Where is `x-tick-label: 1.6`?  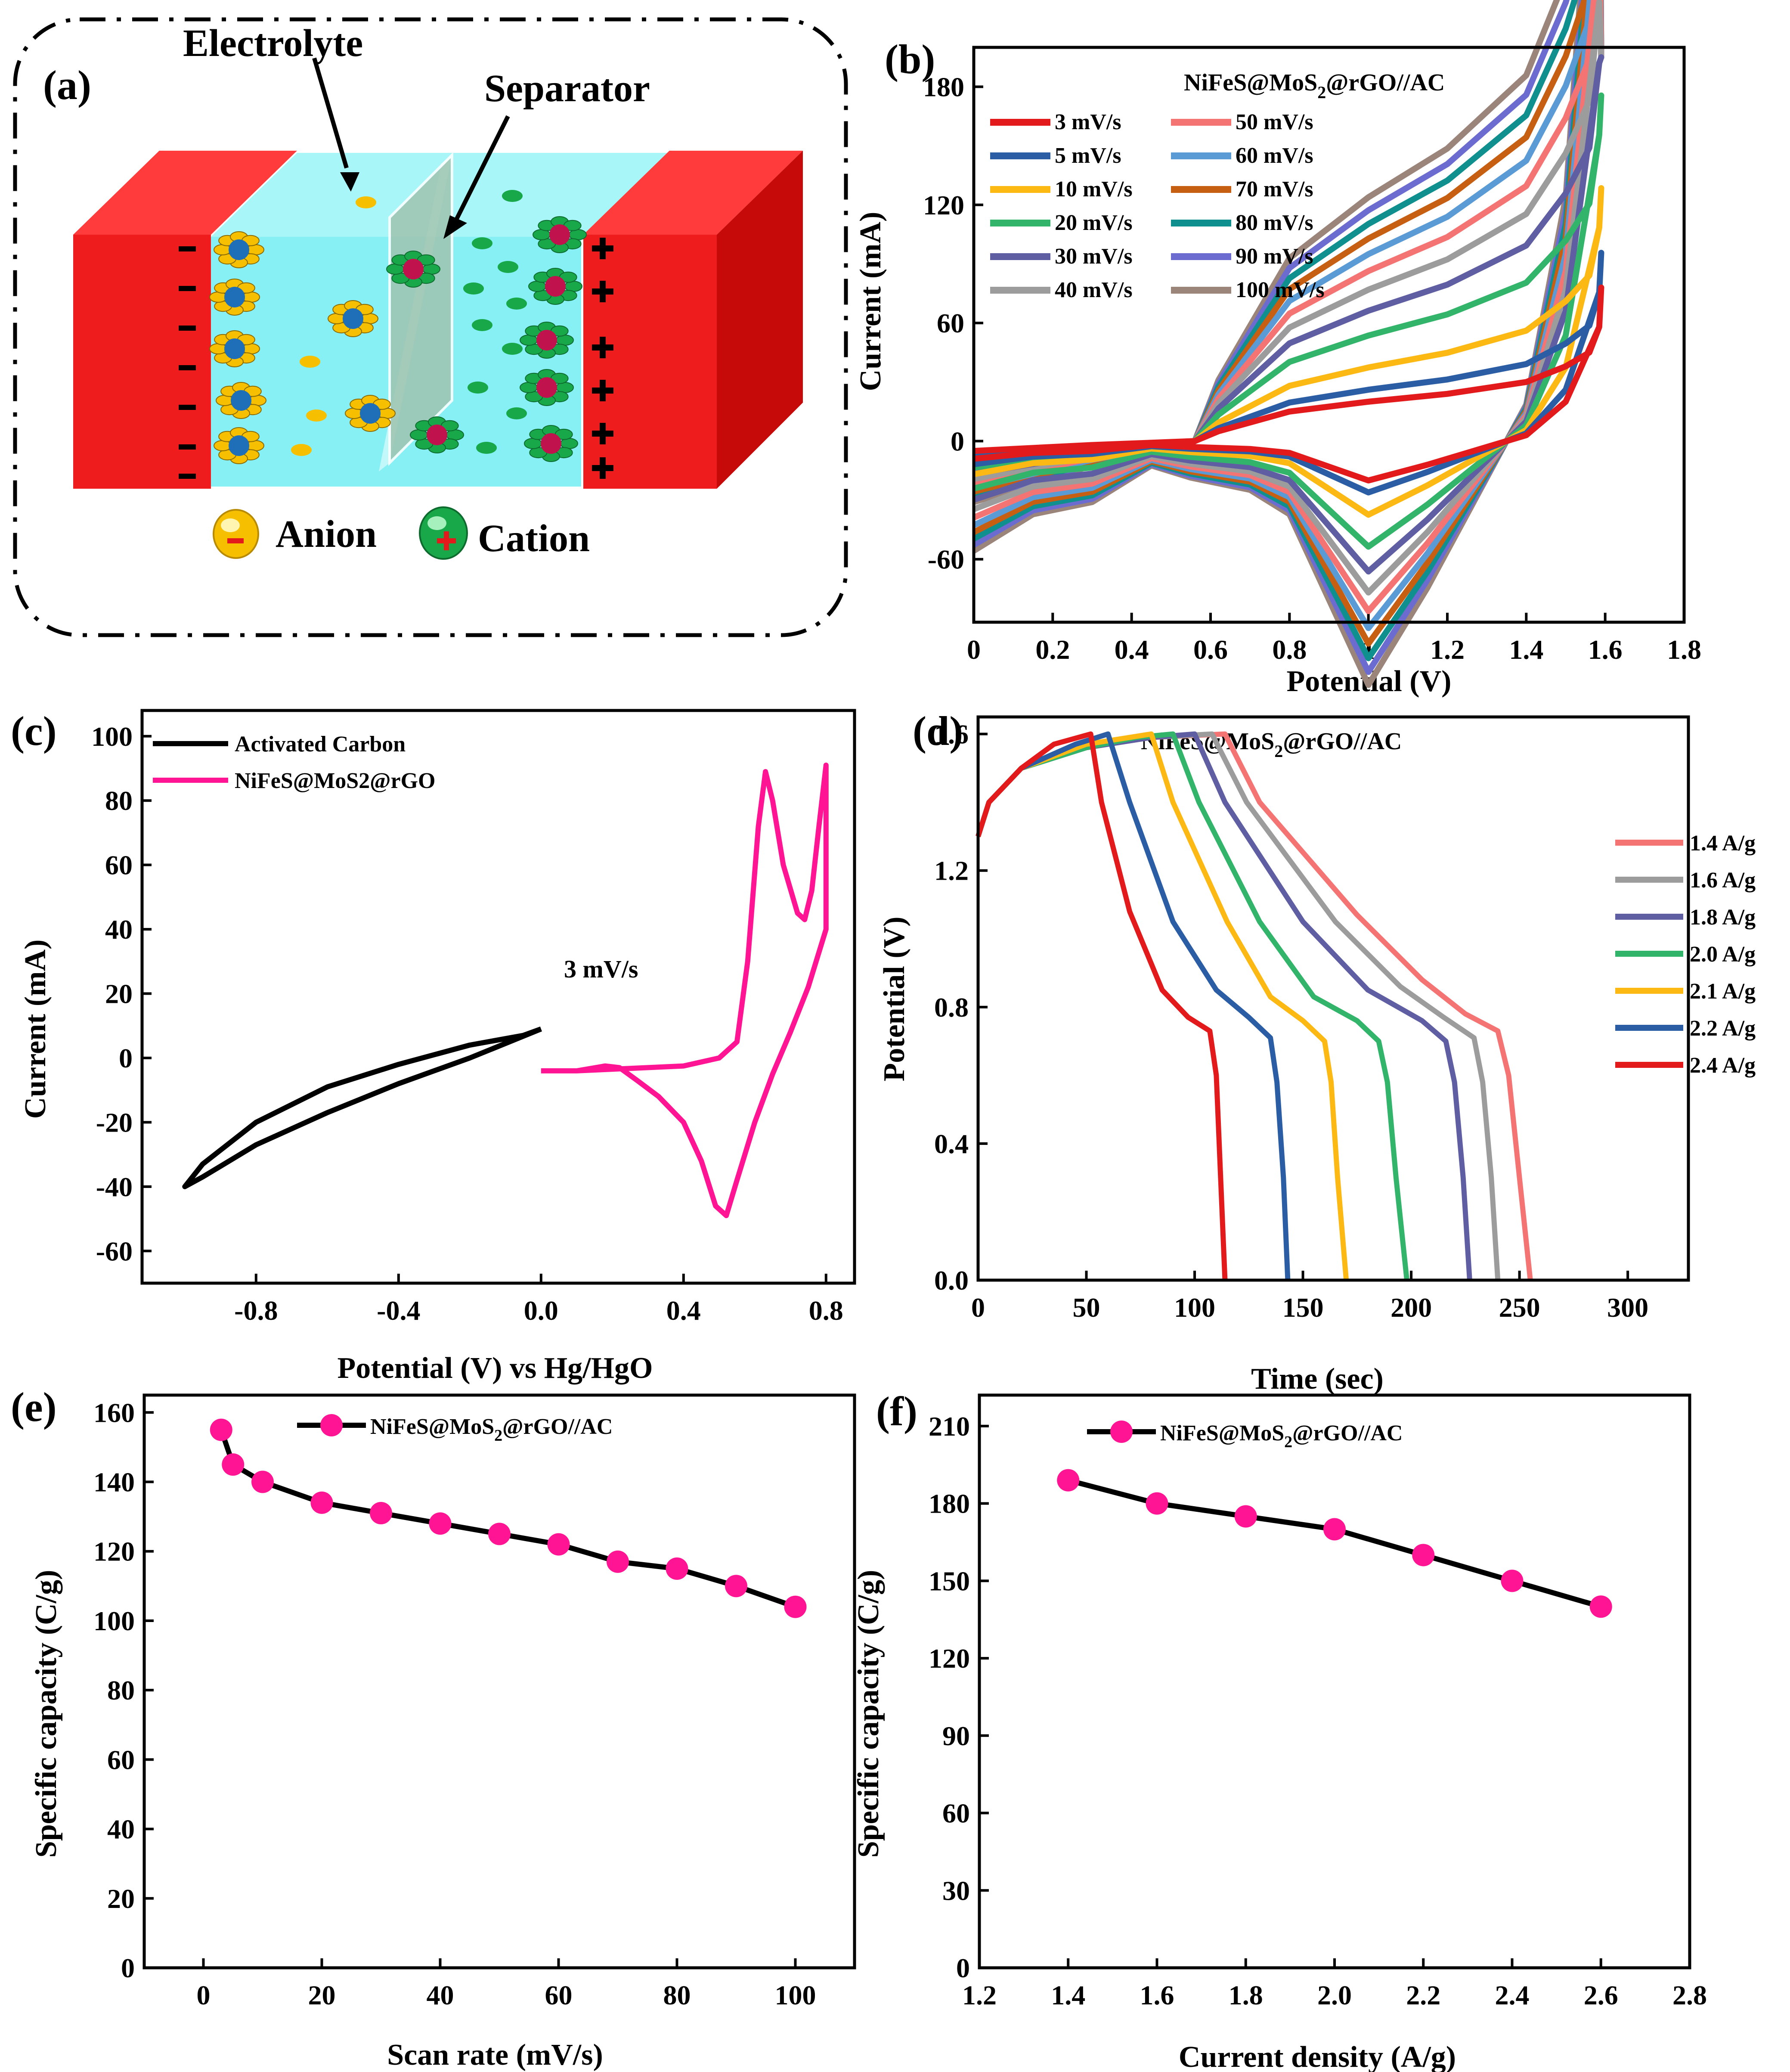 x-tick-label: 1.6 is located at coordinates (1605, 649).